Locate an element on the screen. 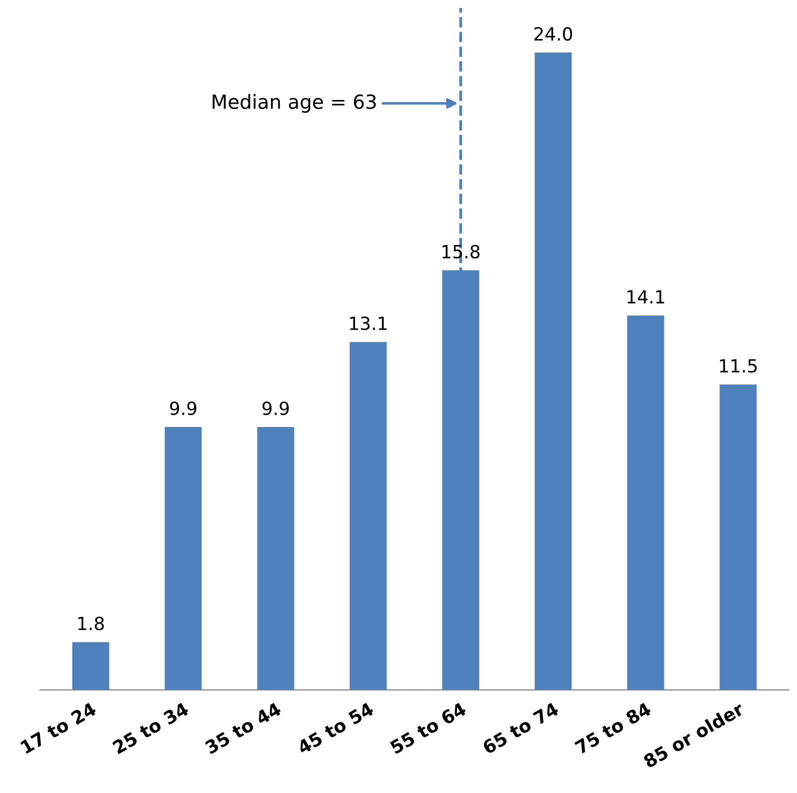  data-label: 1.8 is located at coordinates (91, 623).